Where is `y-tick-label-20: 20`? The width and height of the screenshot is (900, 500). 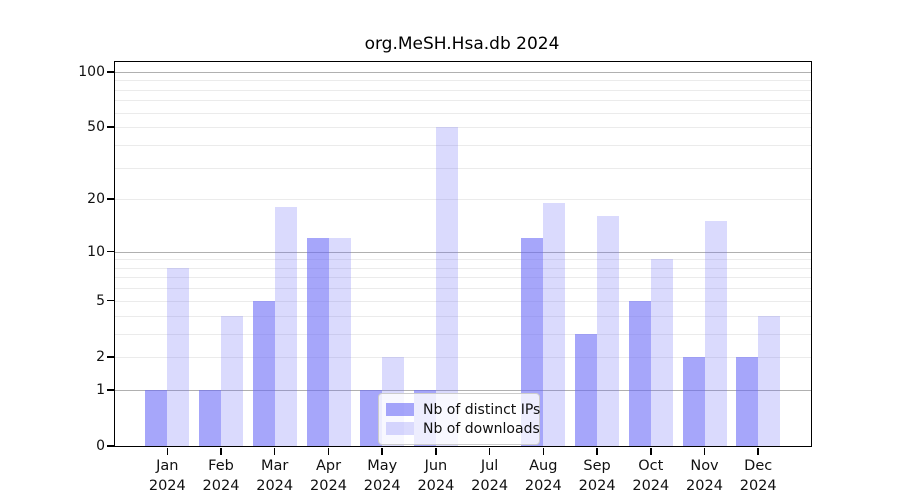 y-tick-label-20: 20 is located at coordinates (96, 199).